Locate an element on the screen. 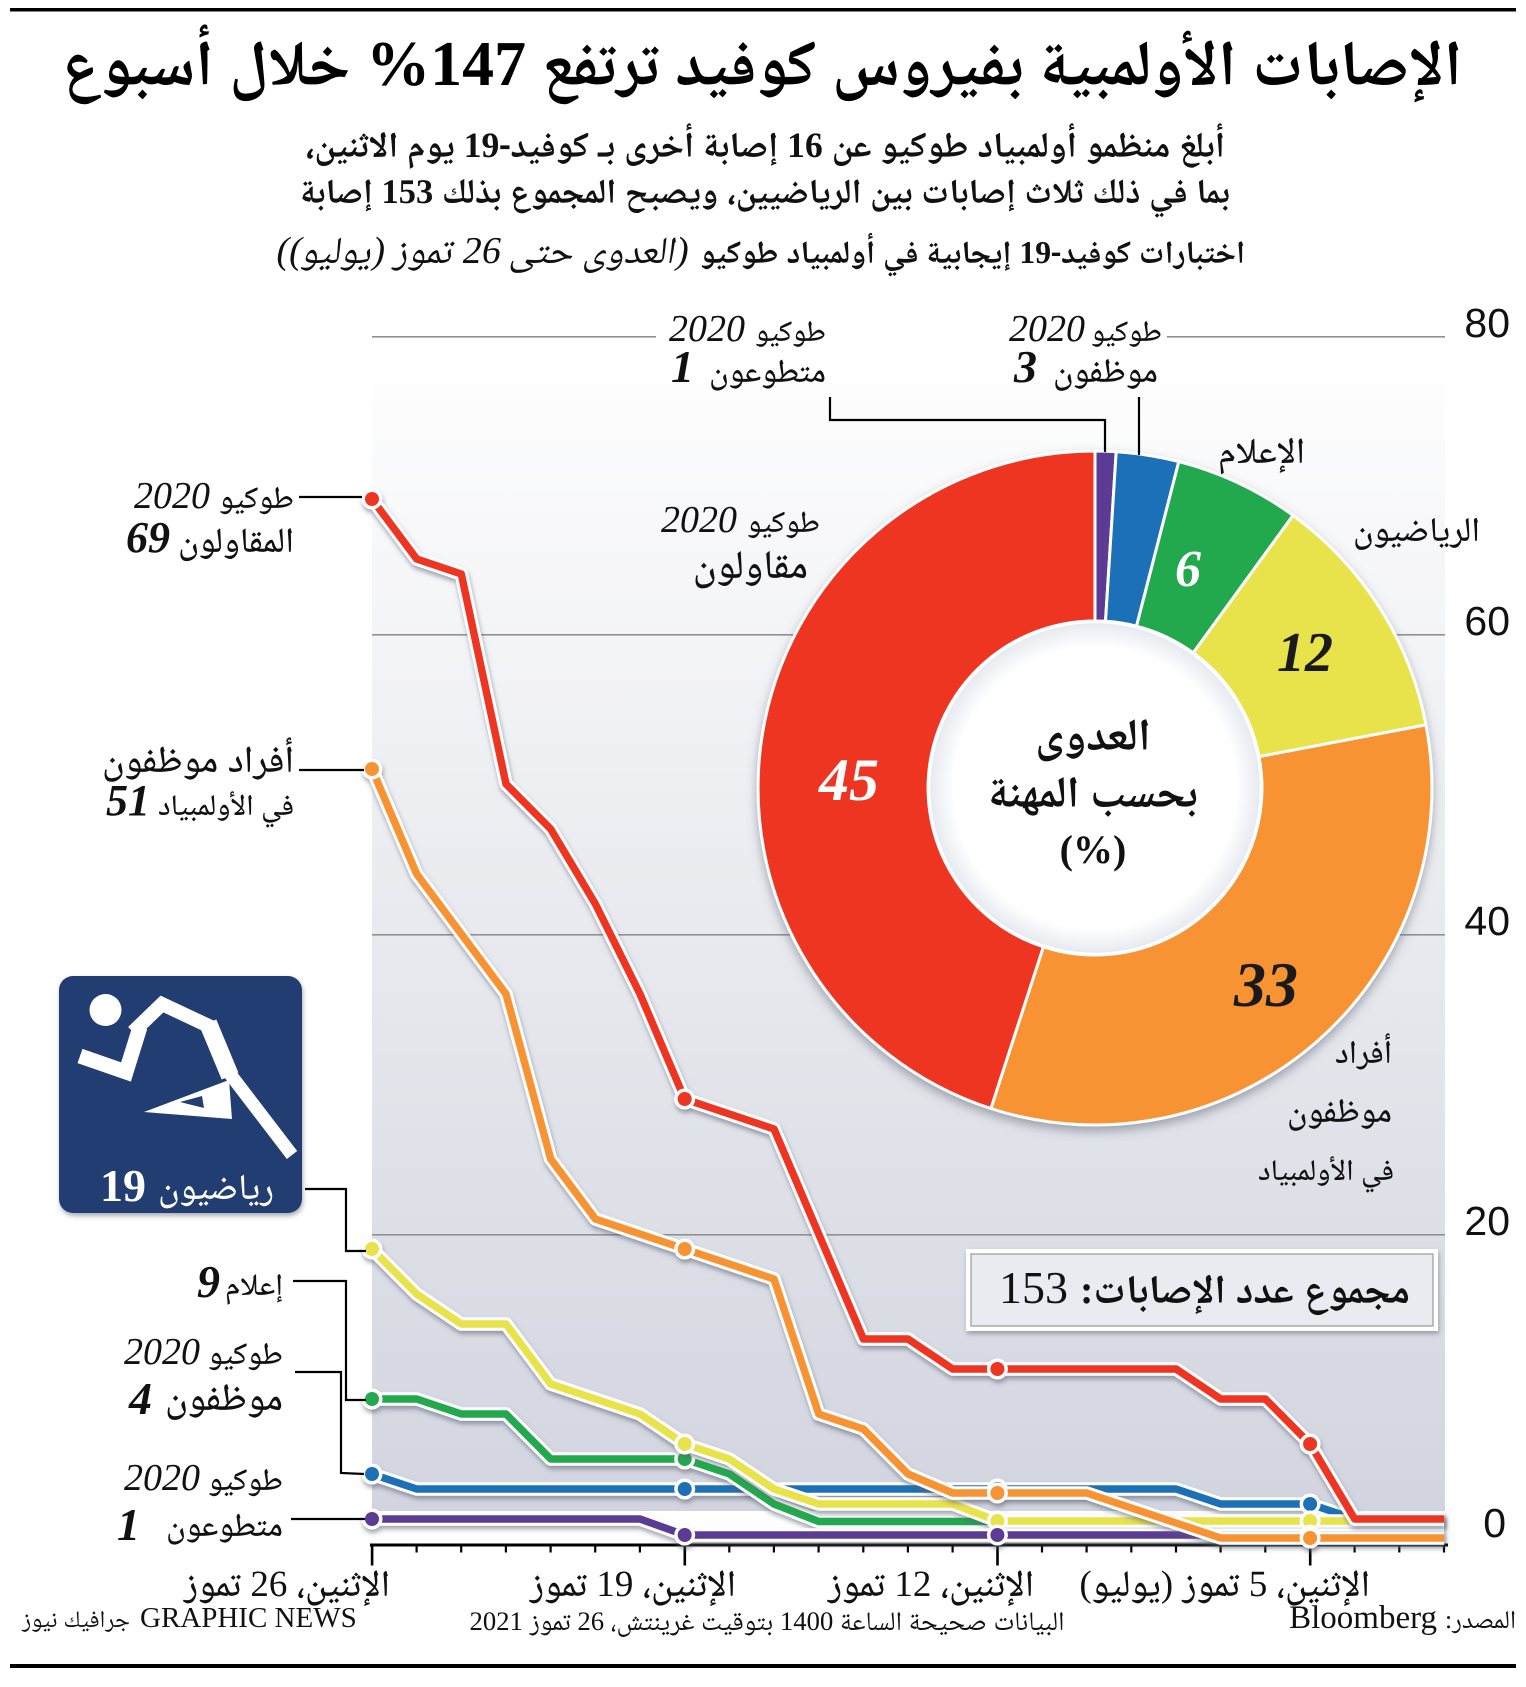  svg-text: 60 is located at coordinates (1487, 621).